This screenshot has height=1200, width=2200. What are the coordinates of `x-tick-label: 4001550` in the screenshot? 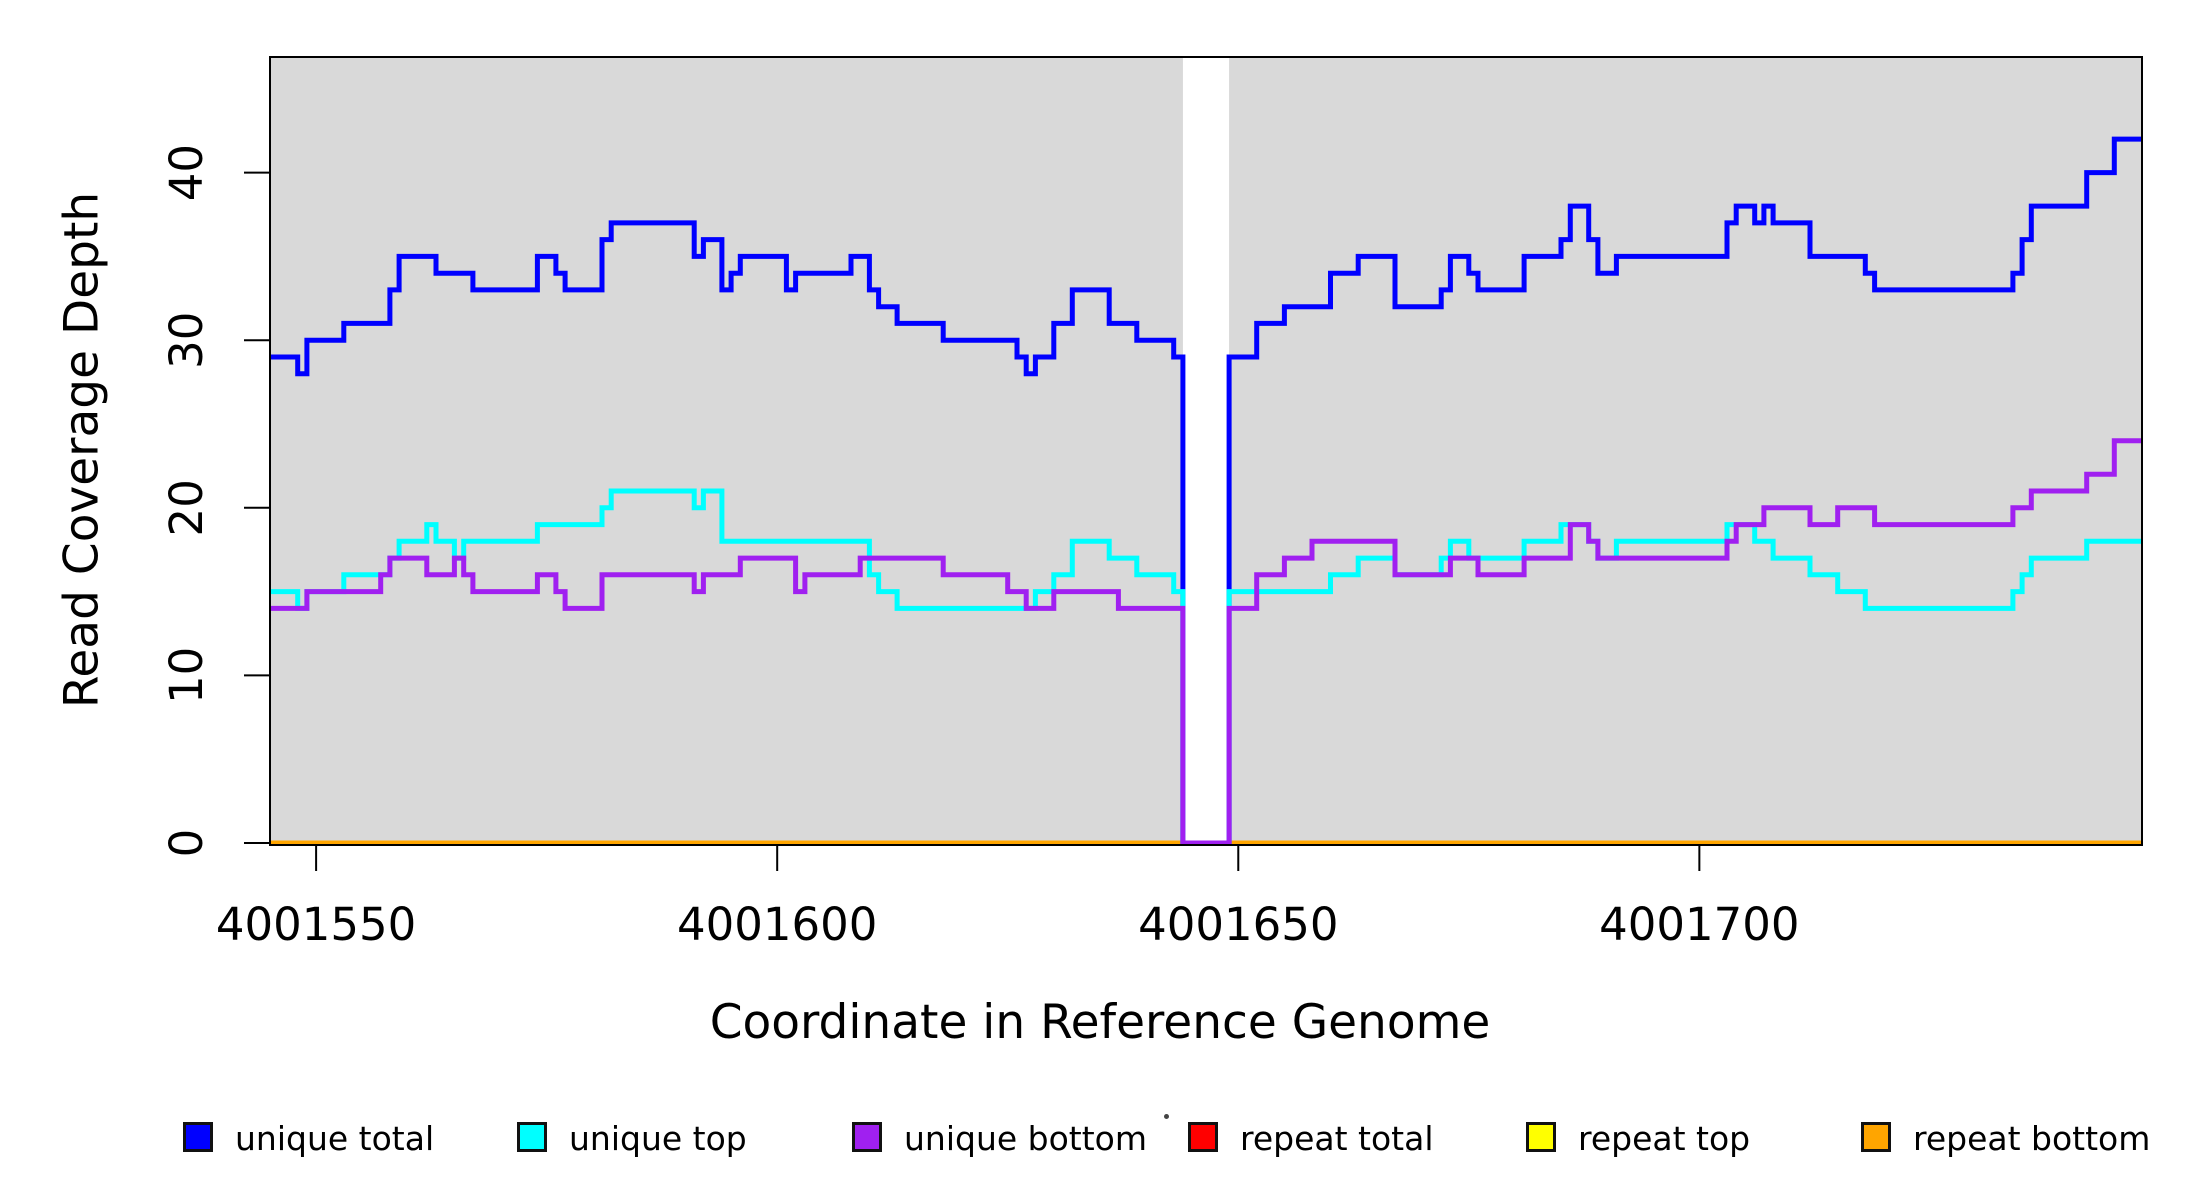 It's located at (316, 924).